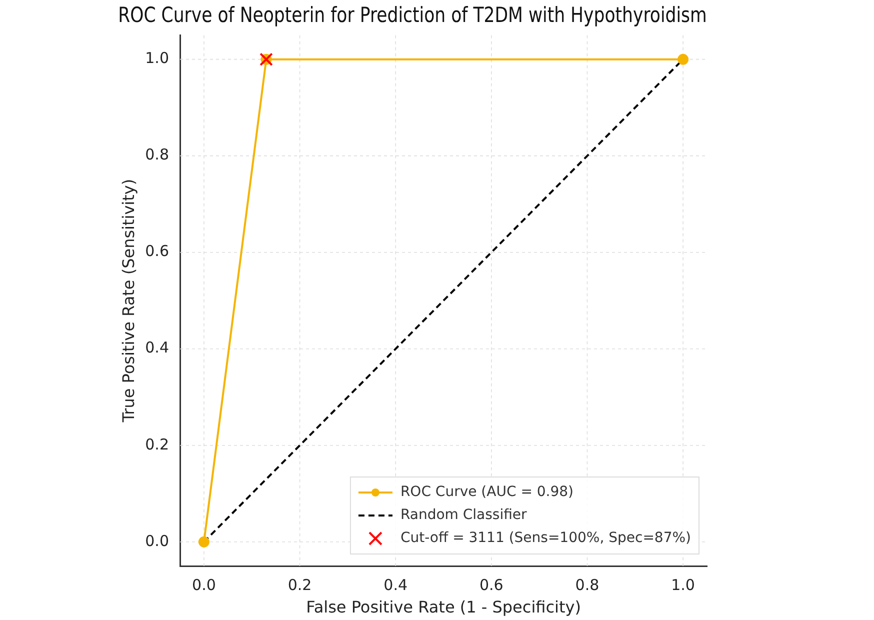 This screenshot has width=874, height=620. What do you see at coordinates (157, 541) in the screenshot?
I see `y-tick-label: 0.0` at bounding box center [157, 541].